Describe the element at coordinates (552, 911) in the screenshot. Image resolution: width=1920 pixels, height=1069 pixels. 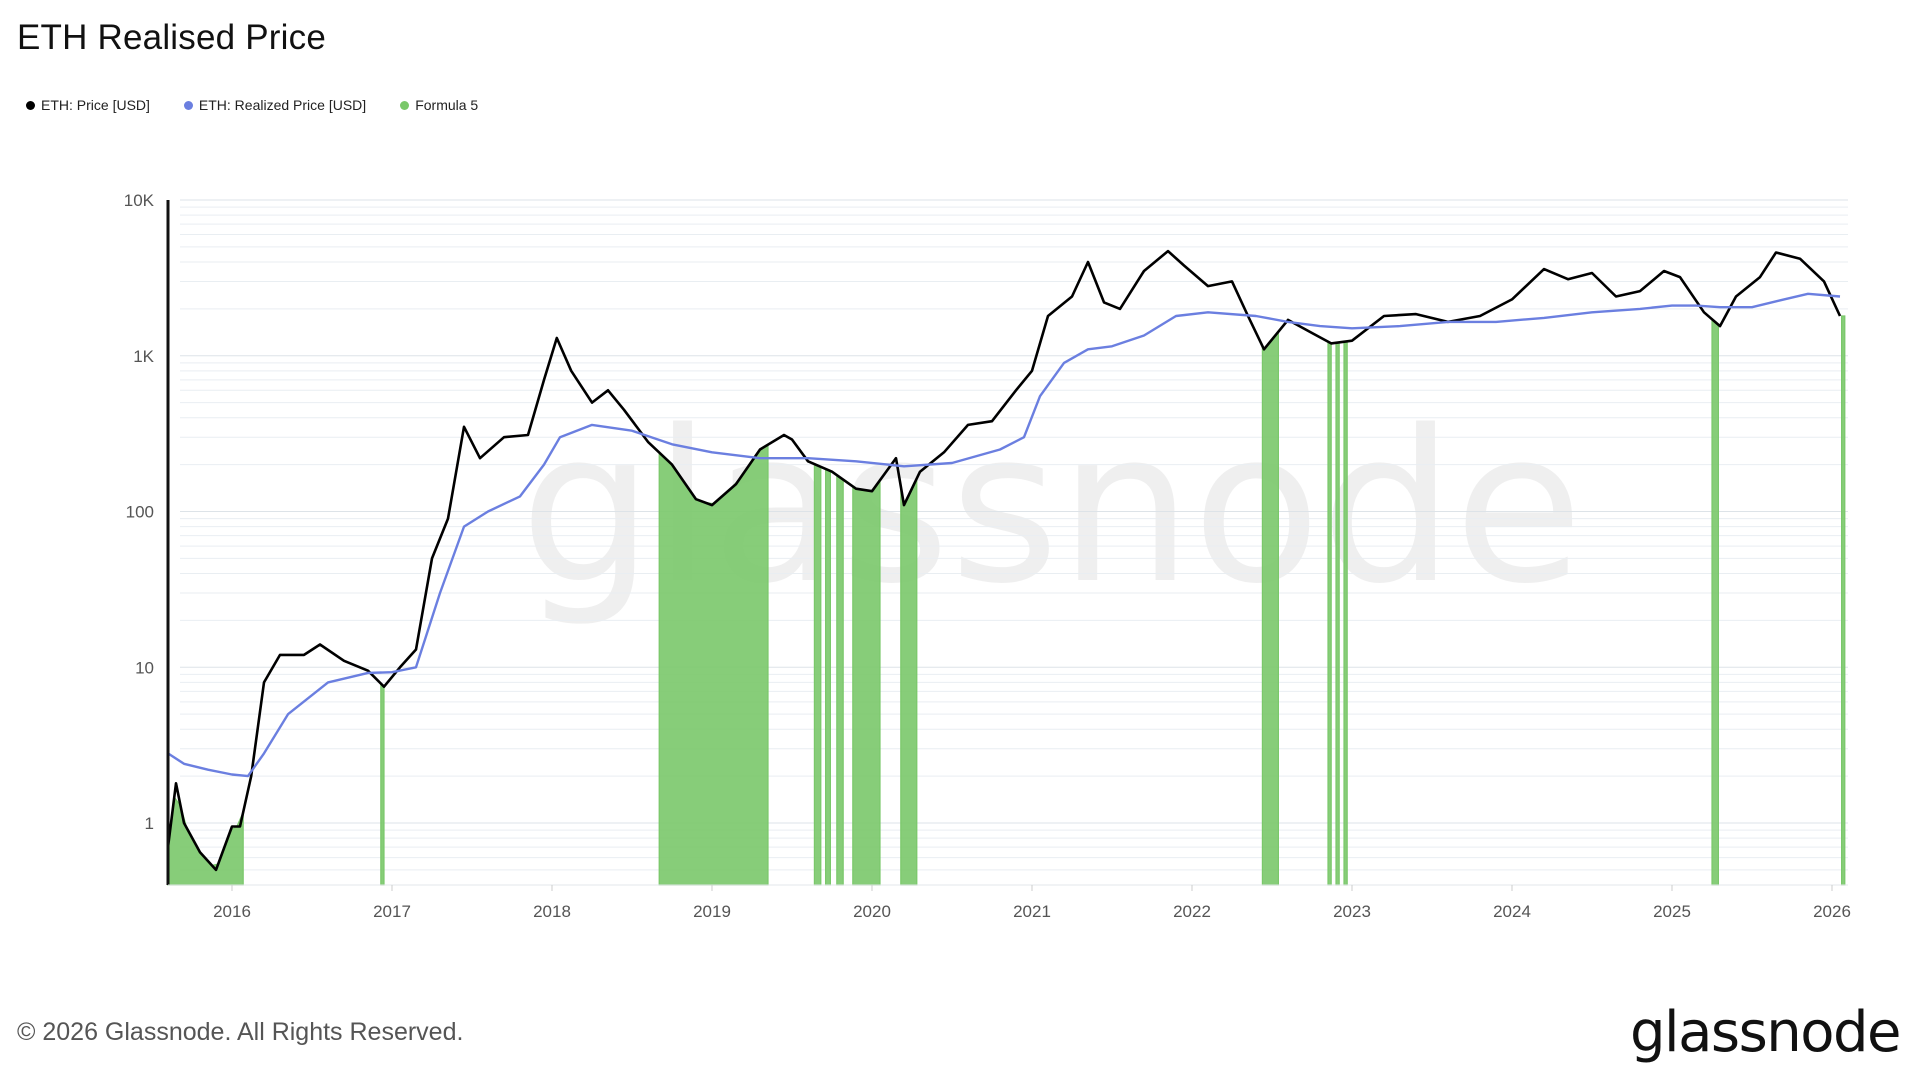
I see `x-tick-label: 2018` at that location.